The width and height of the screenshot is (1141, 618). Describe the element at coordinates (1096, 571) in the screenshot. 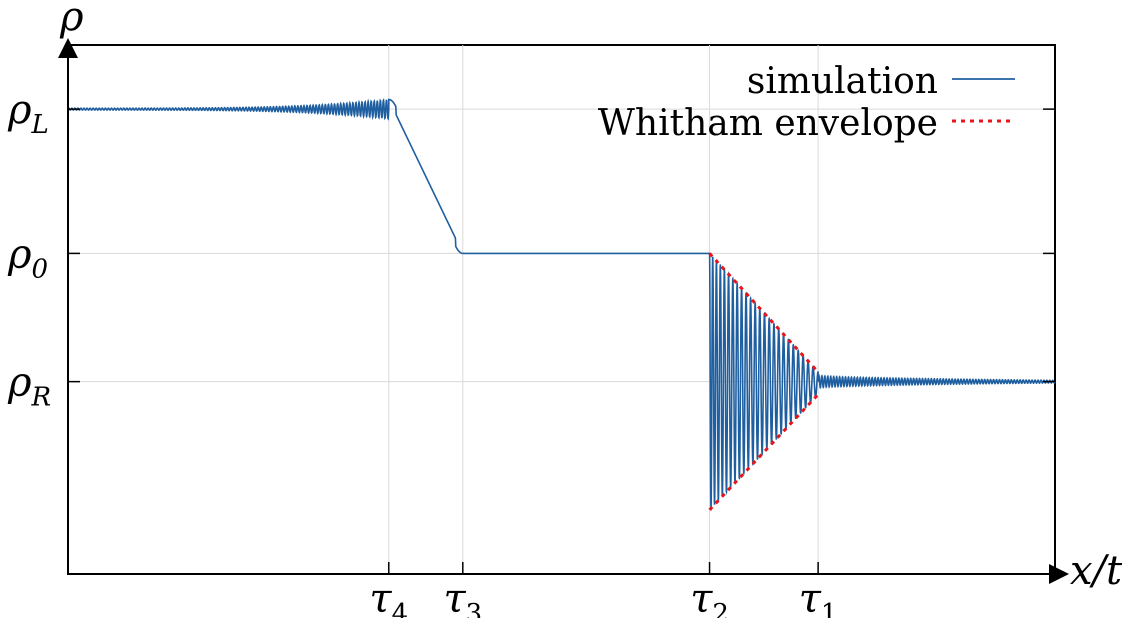

I see `x-axis-label: x/t` at that location.